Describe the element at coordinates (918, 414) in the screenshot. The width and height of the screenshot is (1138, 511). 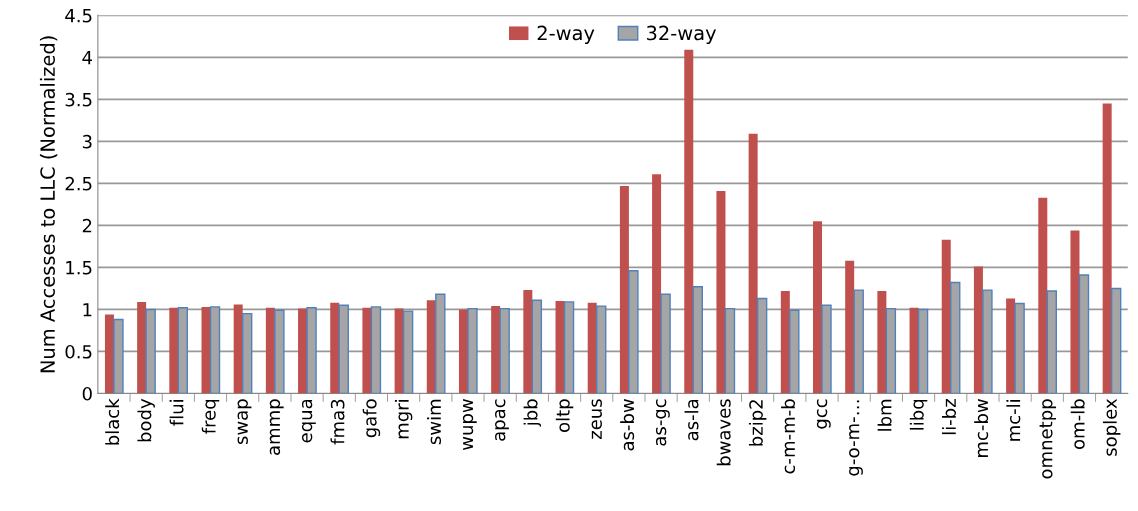
I see `x-tick-label: libq` at that location.